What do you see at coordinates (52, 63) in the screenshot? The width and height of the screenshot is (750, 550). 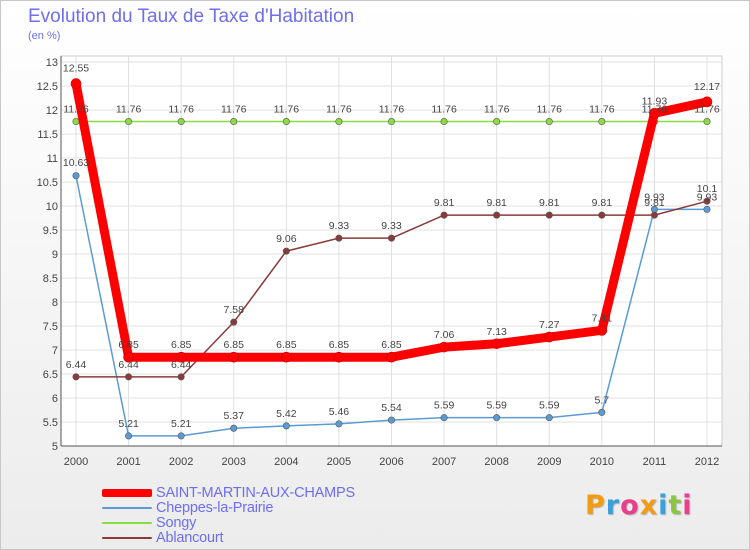 I see `y-tick-label: 13` at bounding box center [52, 63].